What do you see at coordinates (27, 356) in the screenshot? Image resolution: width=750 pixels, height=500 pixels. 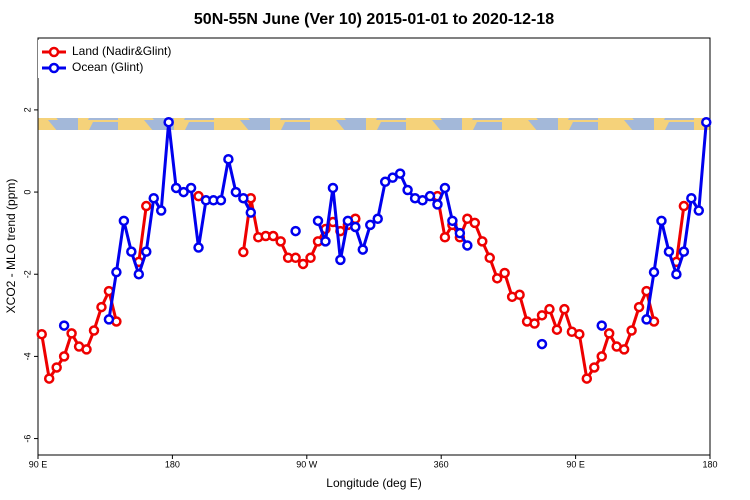 I see `y-tick-label: -4` at bounding box center [27, 356].